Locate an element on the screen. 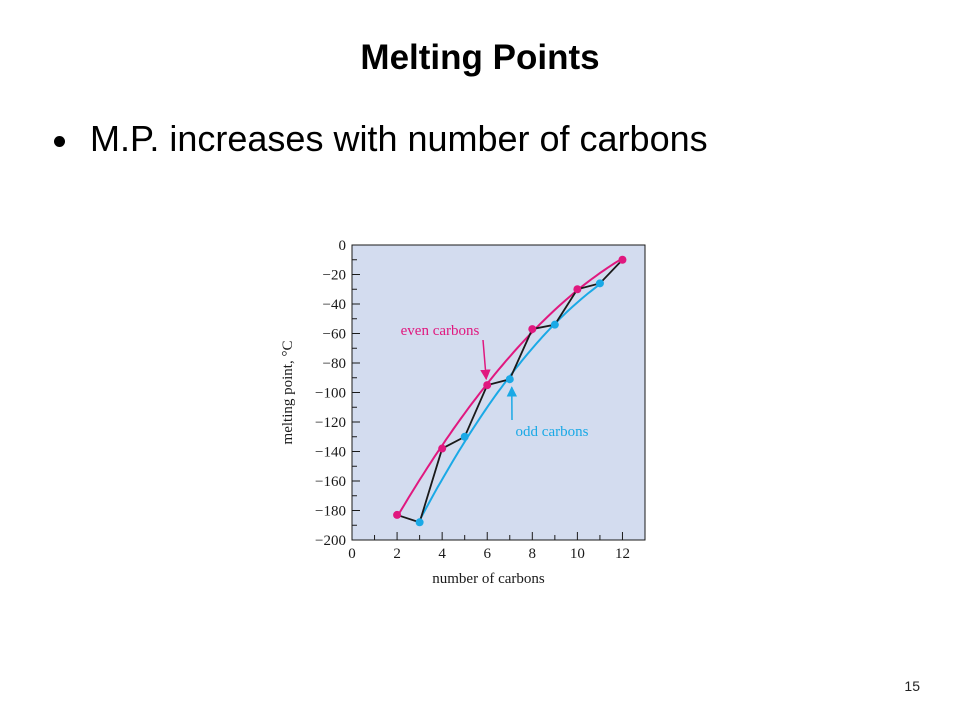  x-tick-label: 4 is located at coordinates (442, 554).